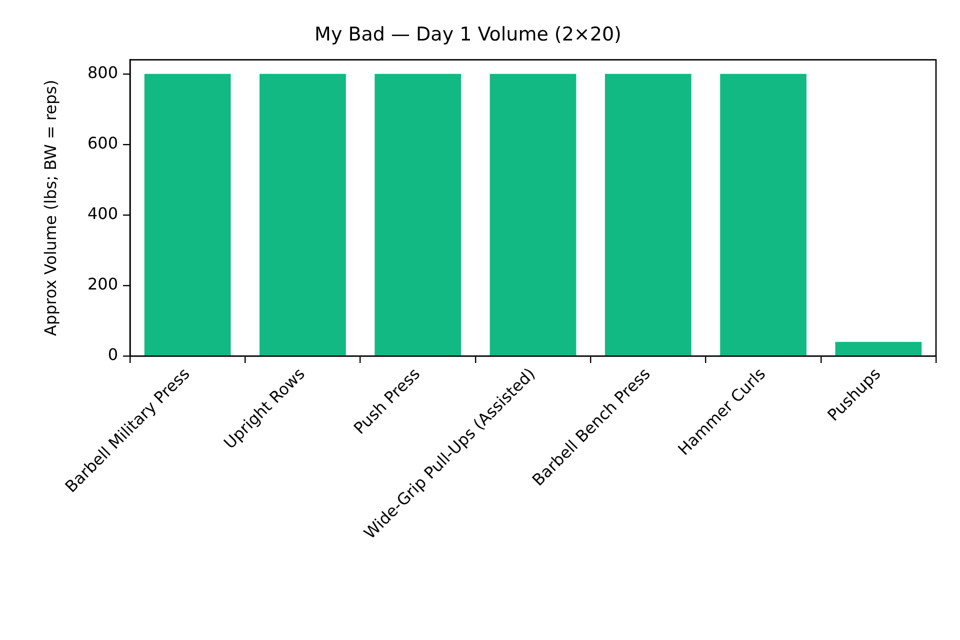 This screenshot has width=960, height=640. I want to click on y-tick-label: 0, so click(113, 354).